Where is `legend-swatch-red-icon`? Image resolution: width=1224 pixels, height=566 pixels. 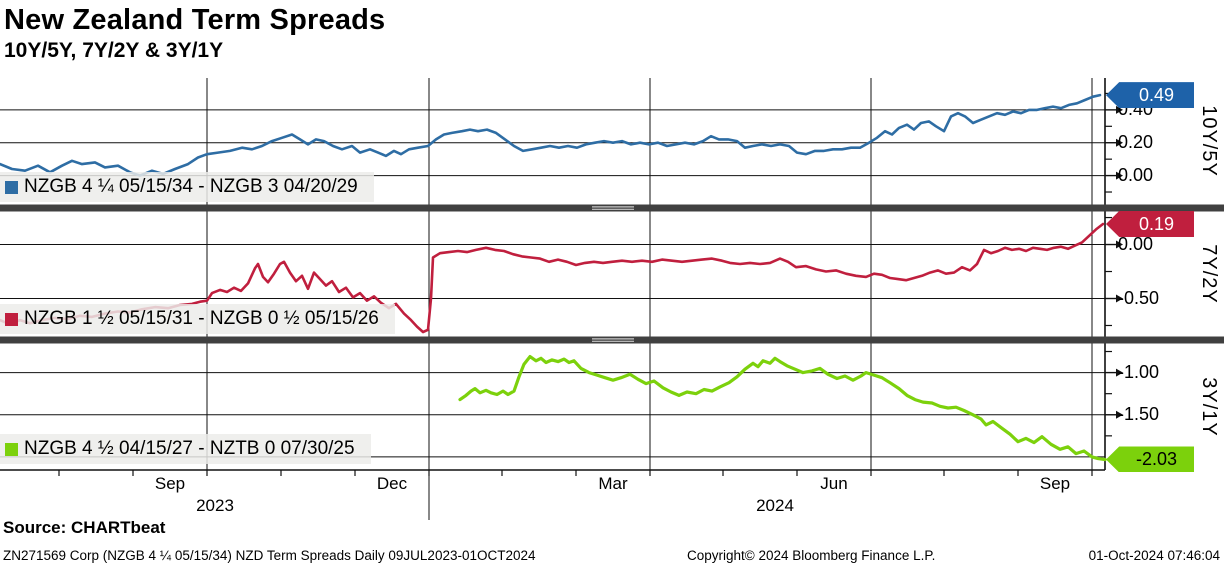 legend-swatch-red-icon is located at coordinates (11, 319).